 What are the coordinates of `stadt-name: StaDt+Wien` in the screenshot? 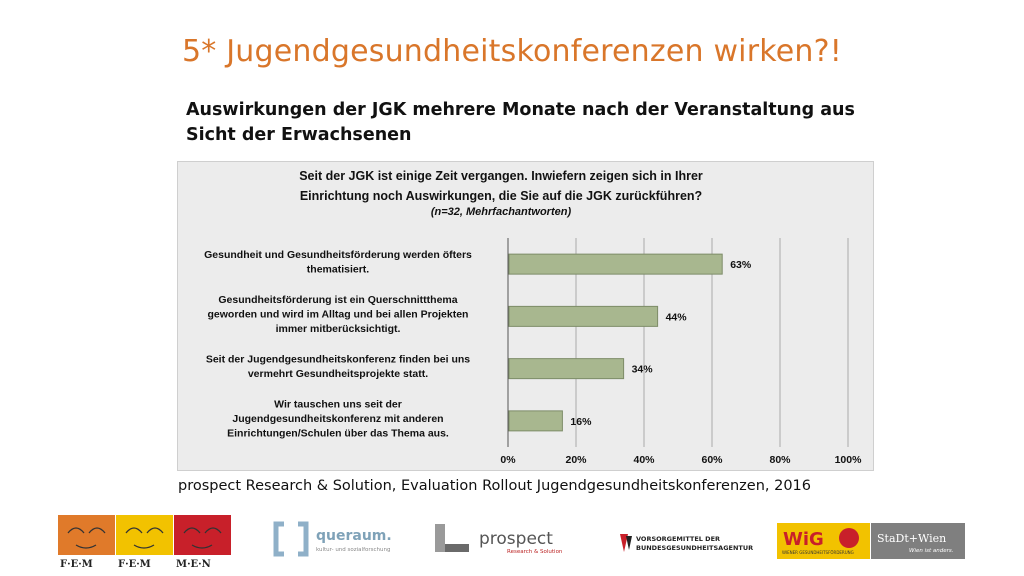 It's located at (911, 538).